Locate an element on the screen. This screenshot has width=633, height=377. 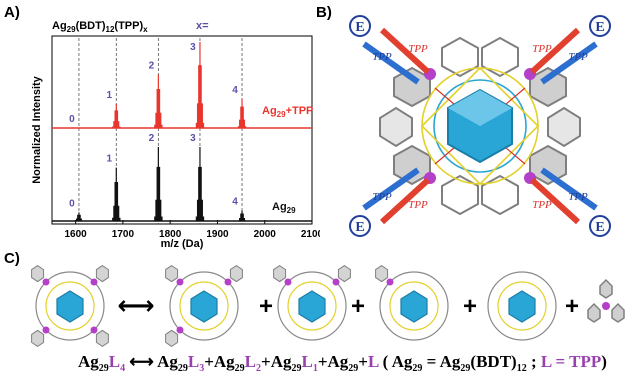
x-tick-label: 1700 is located at coordinates (123, 234).